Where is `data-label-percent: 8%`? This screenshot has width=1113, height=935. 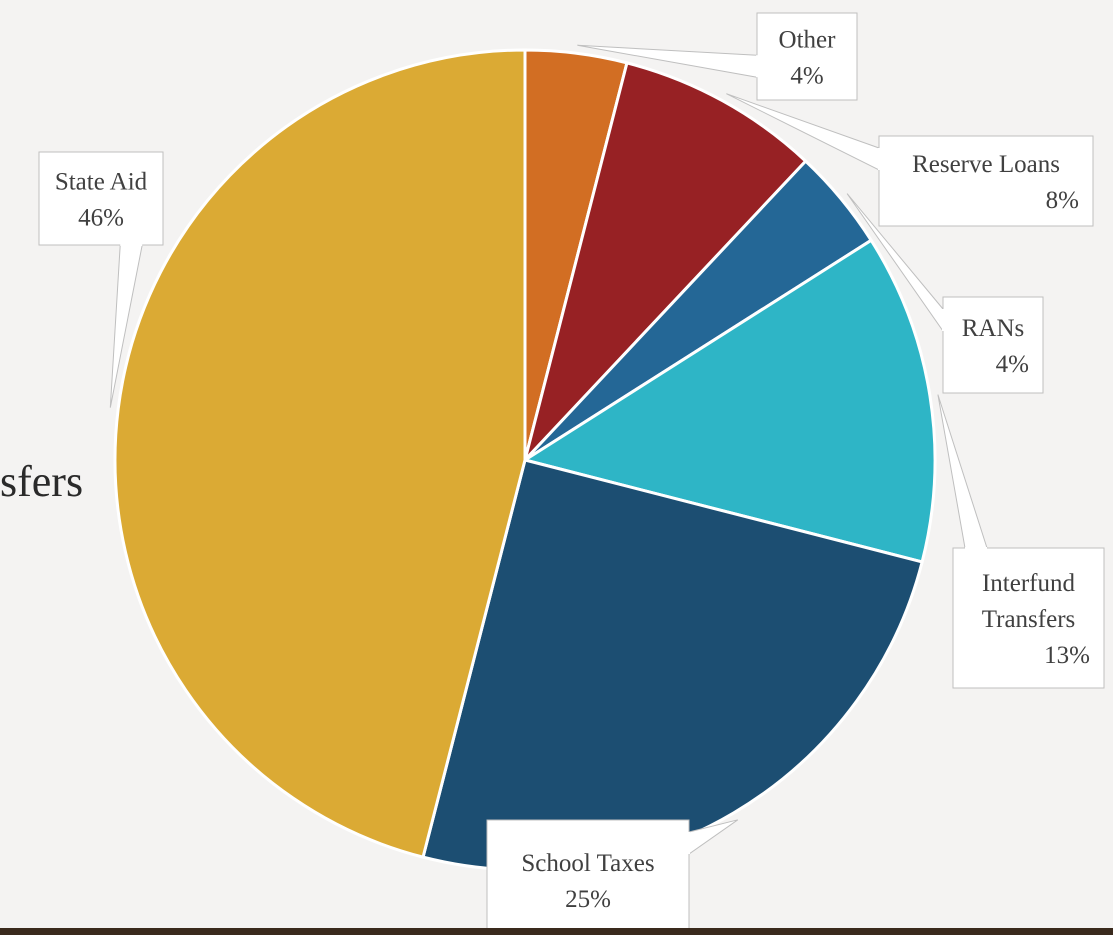
data-label-percent: 8% is located at coordinates (1062, 200).